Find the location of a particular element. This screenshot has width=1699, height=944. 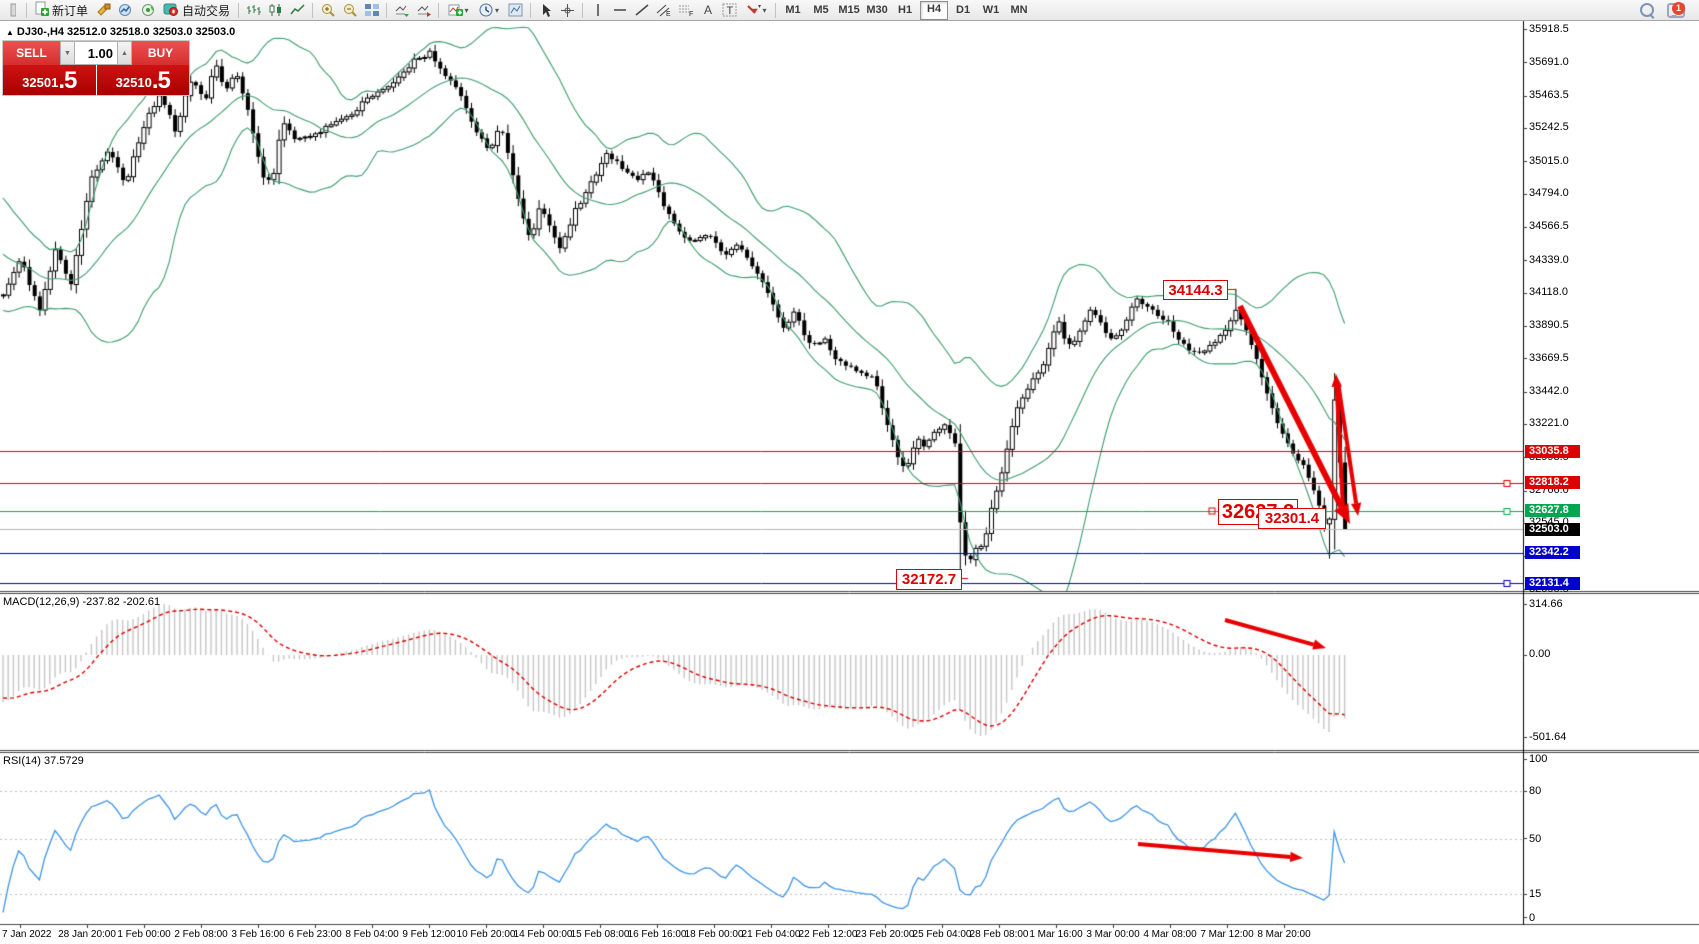

one-click-trade-panel: SELL ▼ 1.00 ▲ BUY 32501.5 32510.5 is located at coordinates (96, 68).